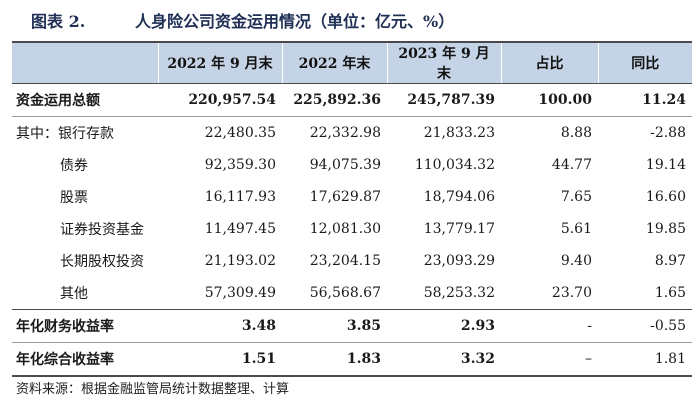  What do you see at coordinates (459, 261) in the screenshot?
I see `cell-value: 23,093.29` at bounding box center [459, 261].